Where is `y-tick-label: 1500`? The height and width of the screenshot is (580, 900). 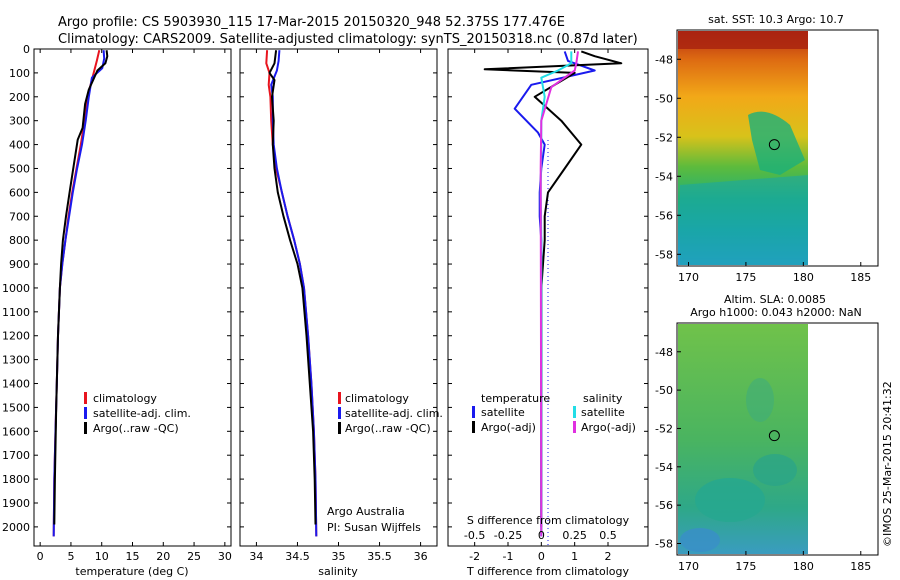 y-tick-label: 1500 is located at coordinates (16, 407).